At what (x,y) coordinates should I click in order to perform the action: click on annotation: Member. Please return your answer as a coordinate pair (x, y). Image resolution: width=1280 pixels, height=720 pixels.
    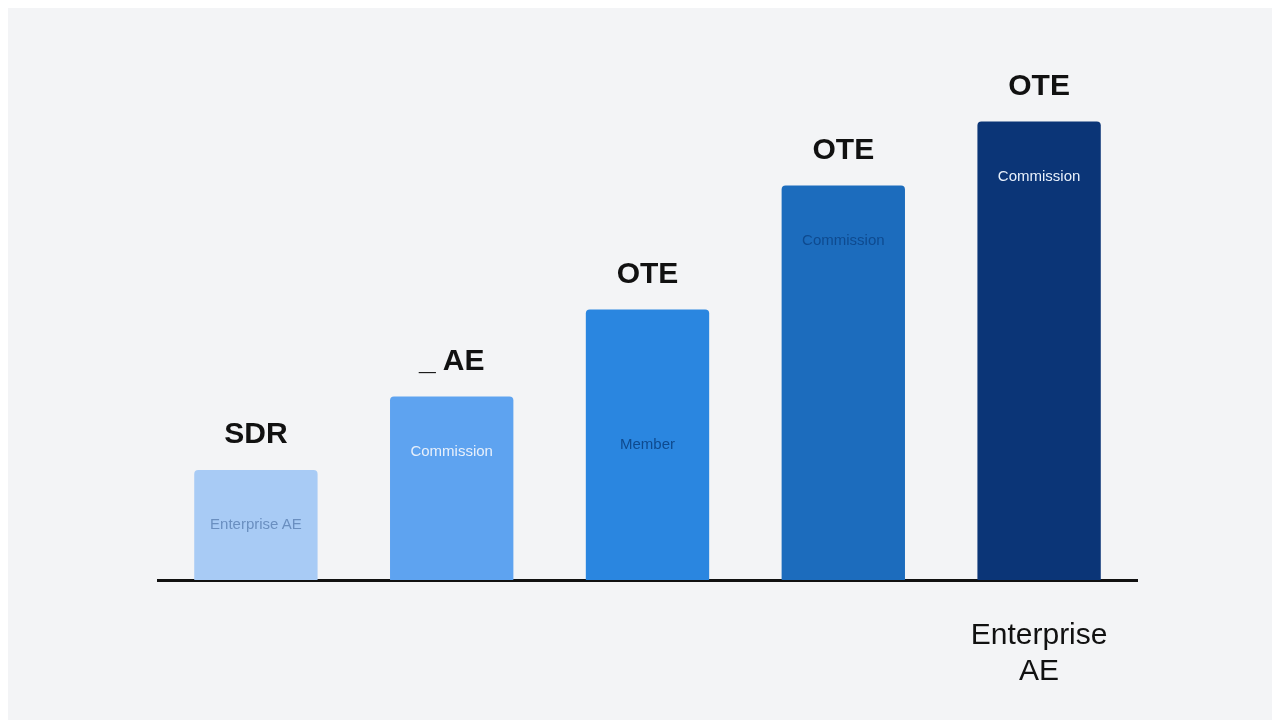
    Looking at the image, I should click on (647, 443).